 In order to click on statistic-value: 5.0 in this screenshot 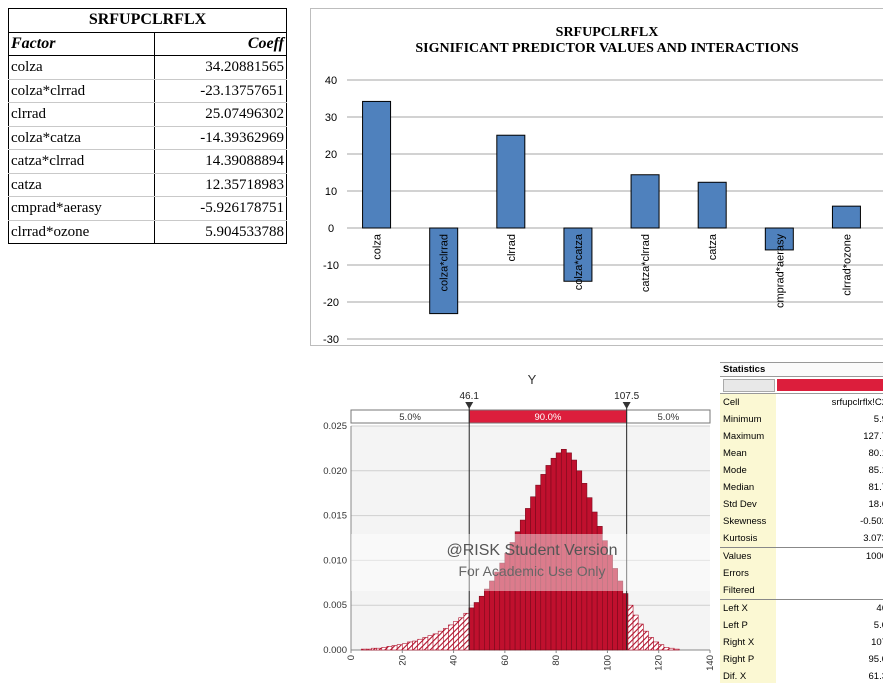, I will do `click(878, 625)`.